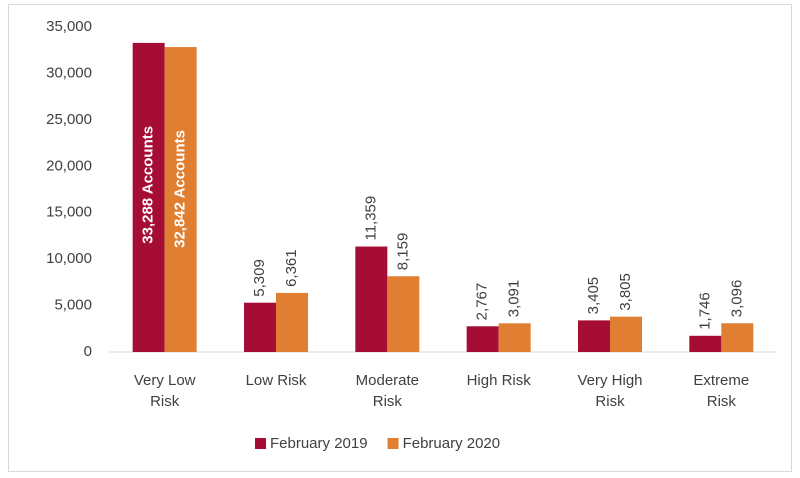  Describe the element at coordinates (88, 351) in the screenshot. I see `y-tick-label: 0` at that location.